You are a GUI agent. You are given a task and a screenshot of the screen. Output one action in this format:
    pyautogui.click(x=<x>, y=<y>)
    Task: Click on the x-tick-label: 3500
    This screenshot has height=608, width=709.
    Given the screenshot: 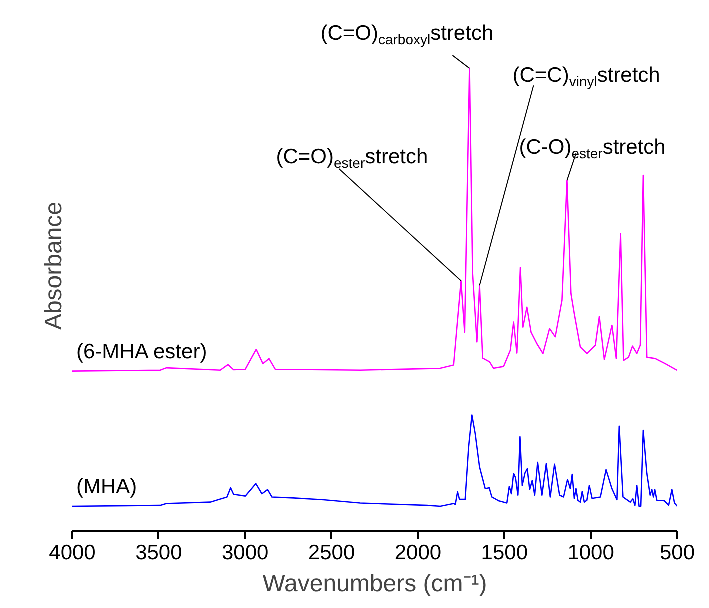 What is the action you would take?
    pyautogui.click(x=159, y=553)
    